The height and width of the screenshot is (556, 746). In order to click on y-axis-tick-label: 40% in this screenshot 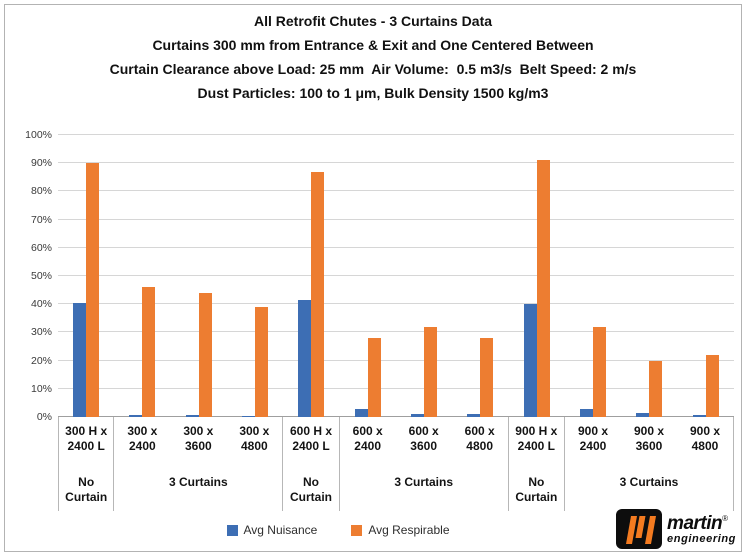, I will do `click(41, 304)`.